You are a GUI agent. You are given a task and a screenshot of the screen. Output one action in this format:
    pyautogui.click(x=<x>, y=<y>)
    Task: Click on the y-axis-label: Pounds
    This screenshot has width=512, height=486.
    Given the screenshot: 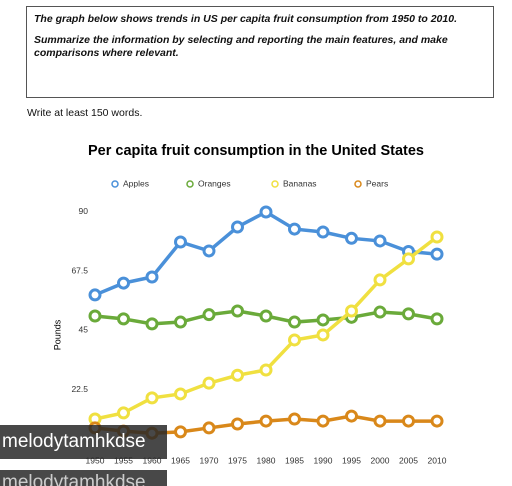 What is the action you would take?
    pyautogui.click(x=57, y=334)
    